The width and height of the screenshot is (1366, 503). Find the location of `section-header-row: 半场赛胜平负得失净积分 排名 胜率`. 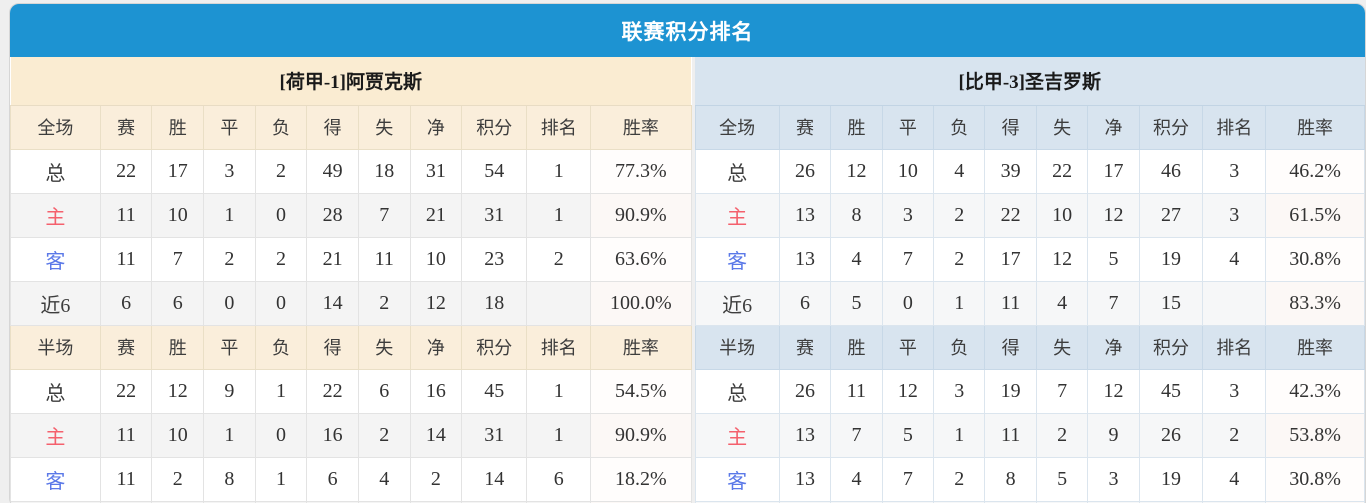

section-header-row: 半场赛胜平负得失净积分 排名 胜率 is located at coordinates (1029, 347).